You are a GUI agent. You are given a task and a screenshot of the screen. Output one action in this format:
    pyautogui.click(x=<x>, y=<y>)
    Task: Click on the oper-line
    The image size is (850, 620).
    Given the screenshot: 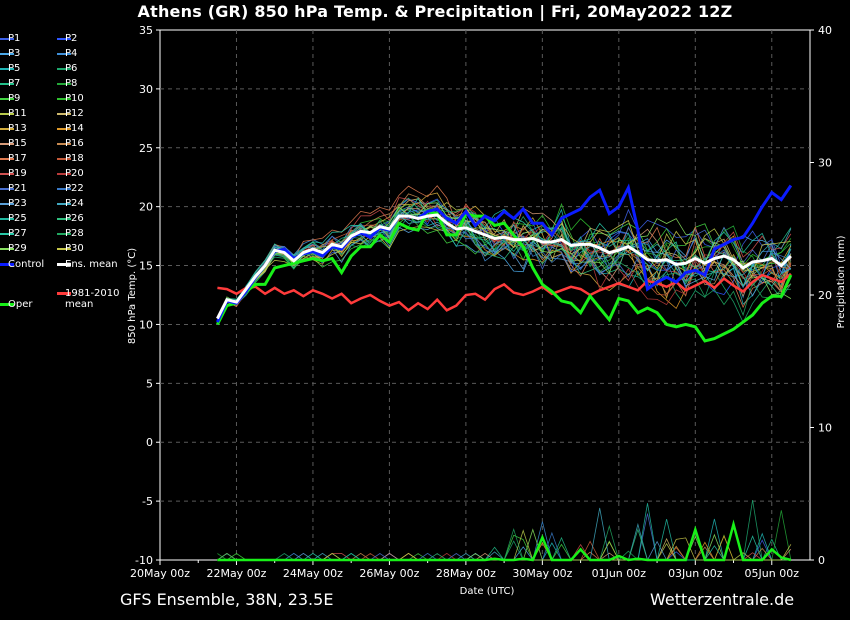 What is the action you would take?
    pyautogui.click(x=504, y=276)
    